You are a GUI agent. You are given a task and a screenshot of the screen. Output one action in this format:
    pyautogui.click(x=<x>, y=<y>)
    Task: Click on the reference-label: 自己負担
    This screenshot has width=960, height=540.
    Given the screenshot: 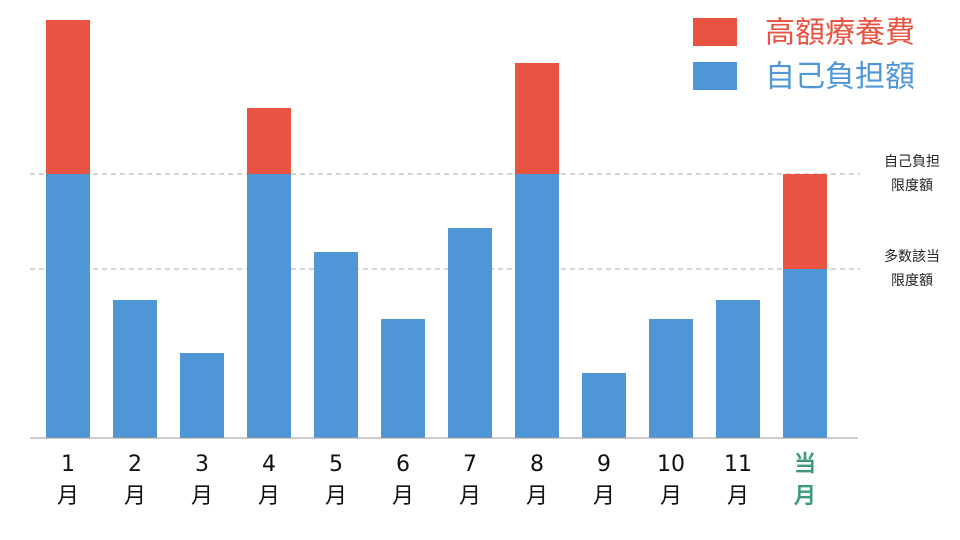 What is the action you would take?
    pyautogui.click(x=912, y=162)
    